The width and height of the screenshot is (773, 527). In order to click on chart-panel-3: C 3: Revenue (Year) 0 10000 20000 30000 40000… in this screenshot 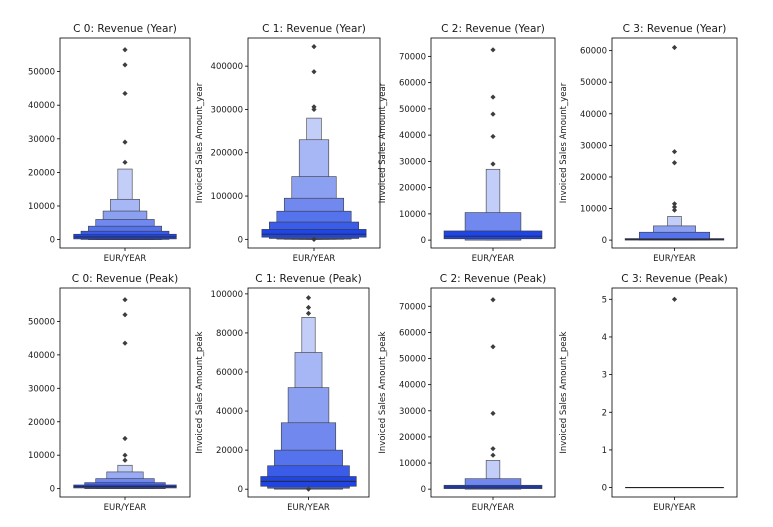, I will do `click(648, 143)`.